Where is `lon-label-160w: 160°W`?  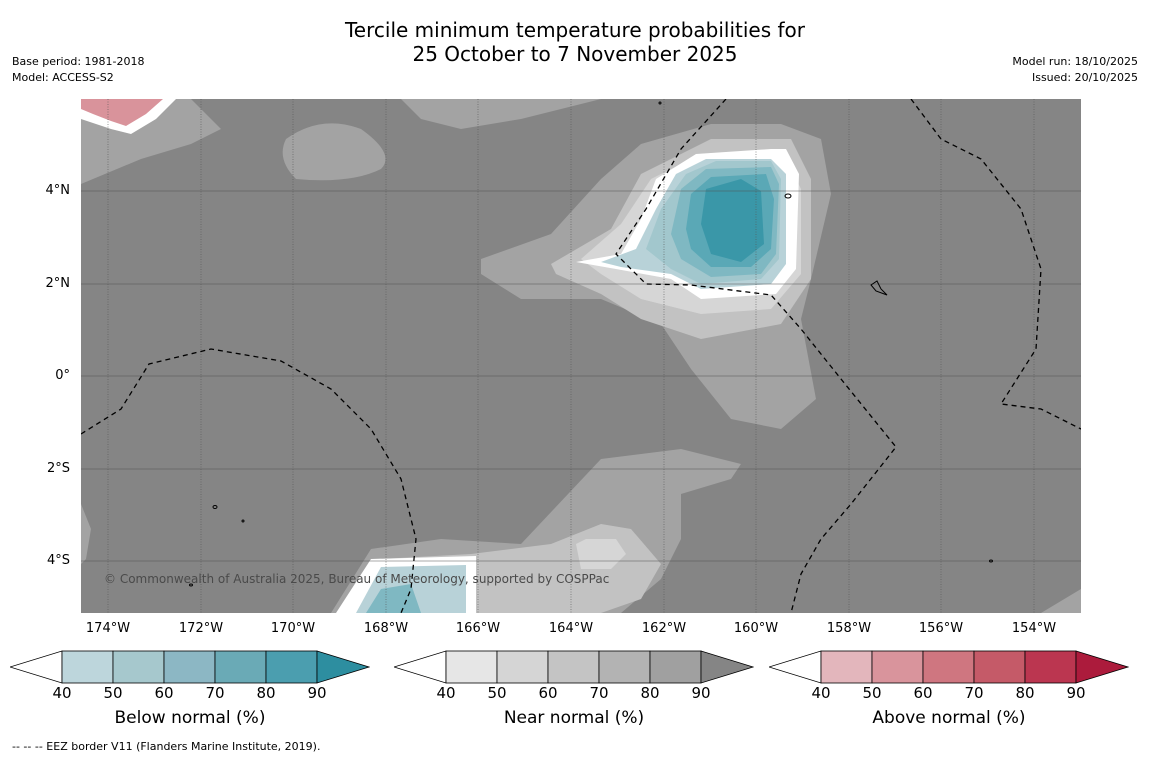
lon-label-160w: 160°W is located at coordinates (756, 628).